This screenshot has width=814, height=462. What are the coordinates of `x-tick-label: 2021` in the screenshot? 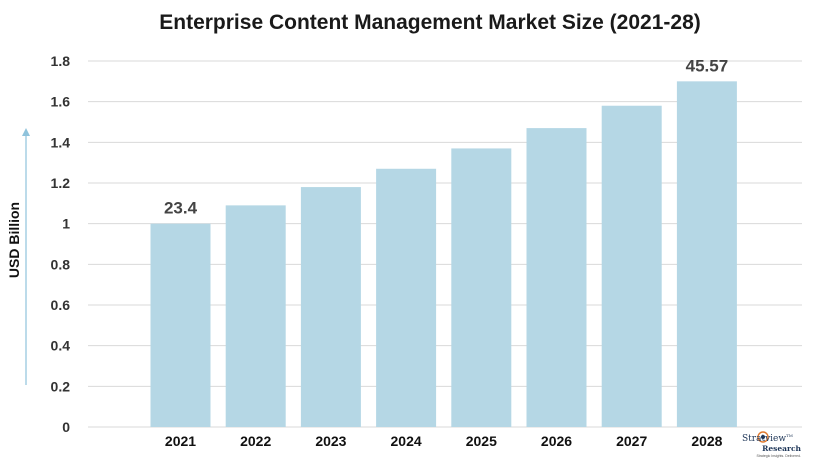 It's located at (180, 441).